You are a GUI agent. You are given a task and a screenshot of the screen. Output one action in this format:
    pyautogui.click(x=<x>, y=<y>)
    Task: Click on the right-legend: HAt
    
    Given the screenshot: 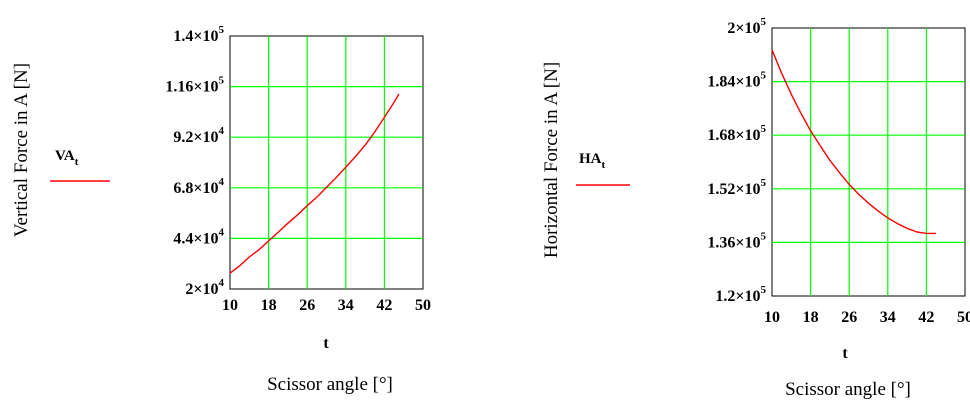 What is the action you would take?
    pyautogui.click(x=603, y=168)
    